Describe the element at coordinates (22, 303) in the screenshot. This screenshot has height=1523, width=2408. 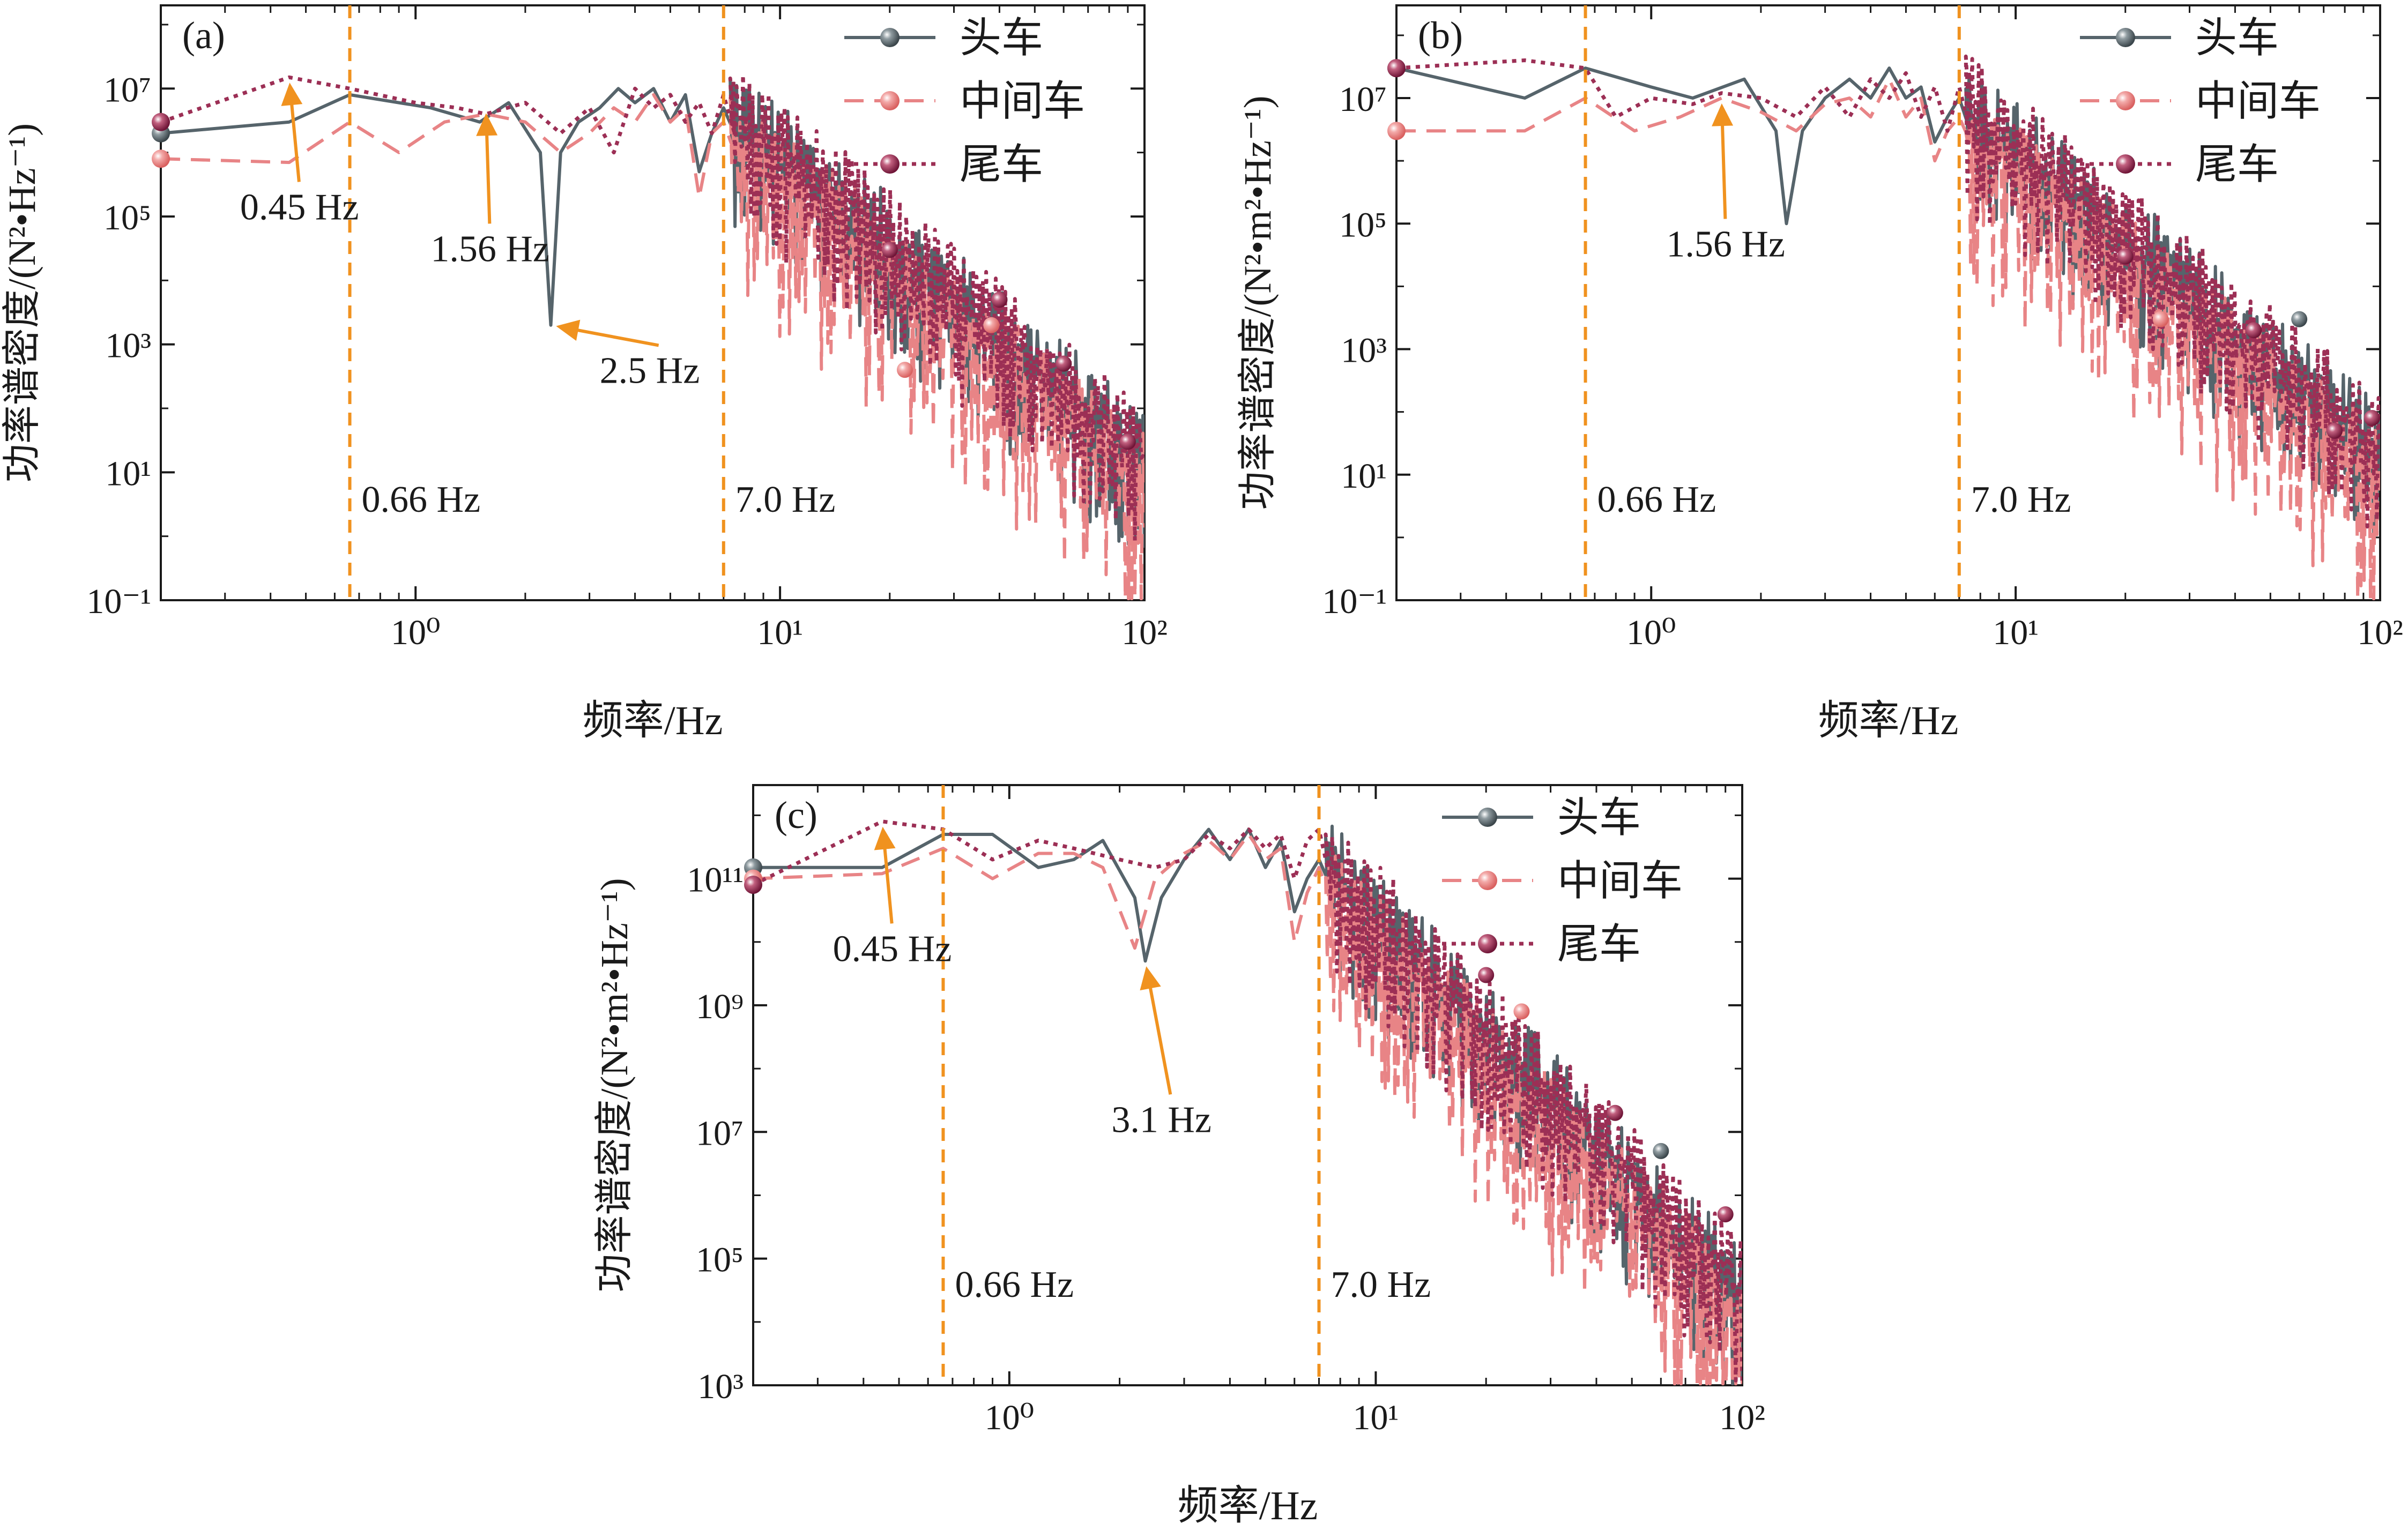
I see `y-axis-label: 功率谱密度/(N²•Hz⁻¹)` at that location.